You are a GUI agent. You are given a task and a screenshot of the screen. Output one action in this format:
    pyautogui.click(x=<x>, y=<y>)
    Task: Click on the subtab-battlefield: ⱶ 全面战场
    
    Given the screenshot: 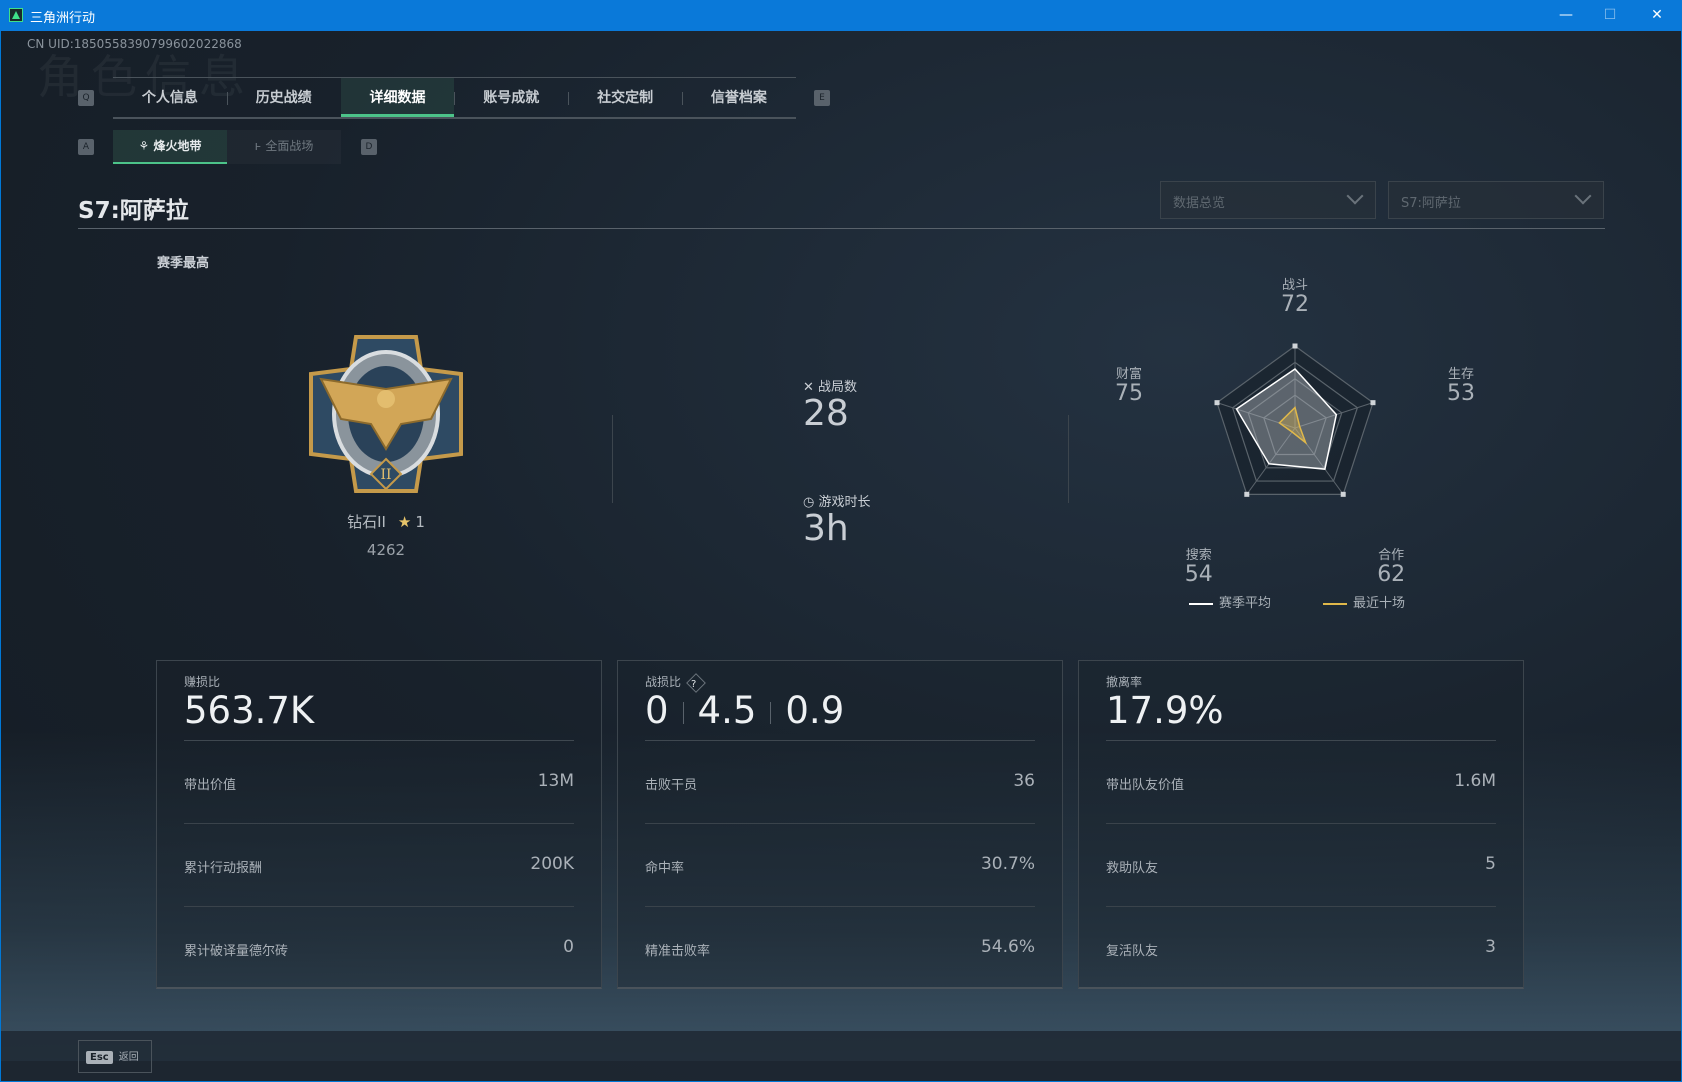 What is the action you would take?
    pyautogui.click(x=284, y=147)
    